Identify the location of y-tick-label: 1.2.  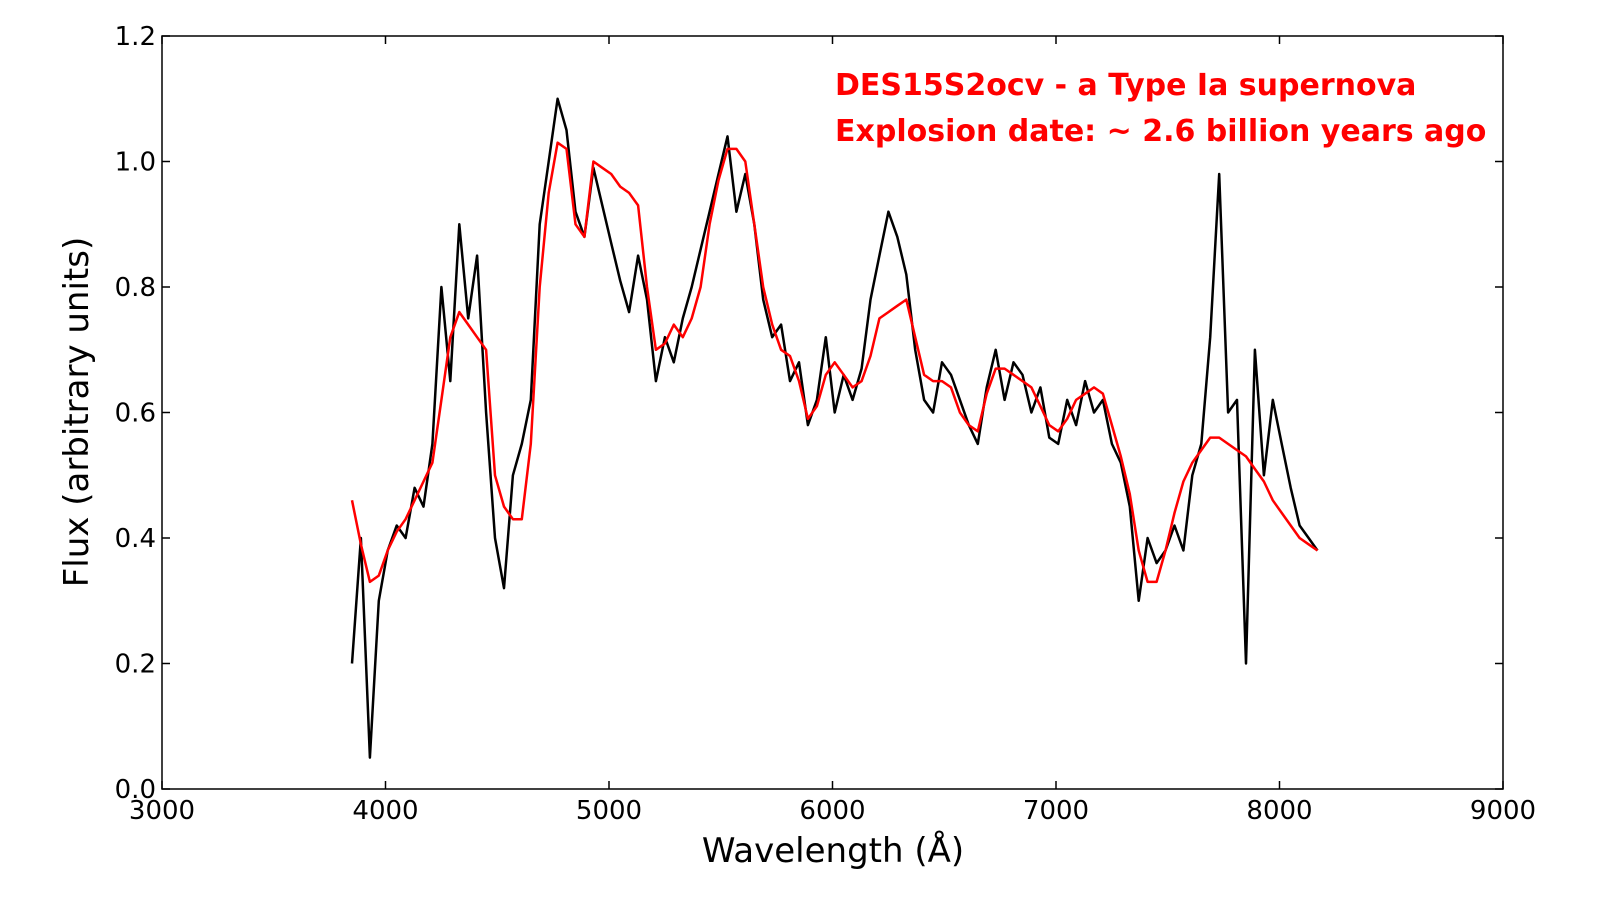
(135, 37).